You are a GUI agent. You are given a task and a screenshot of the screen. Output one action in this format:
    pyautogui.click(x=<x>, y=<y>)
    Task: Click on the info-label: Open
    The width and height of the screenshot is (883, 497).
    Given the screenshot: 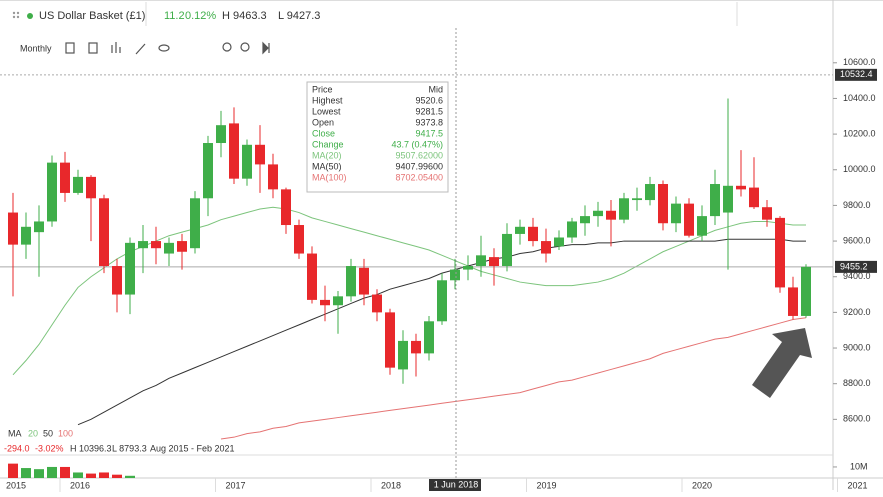 What is the action you would take?
    pyautogui.click(x=323, y=122)
    